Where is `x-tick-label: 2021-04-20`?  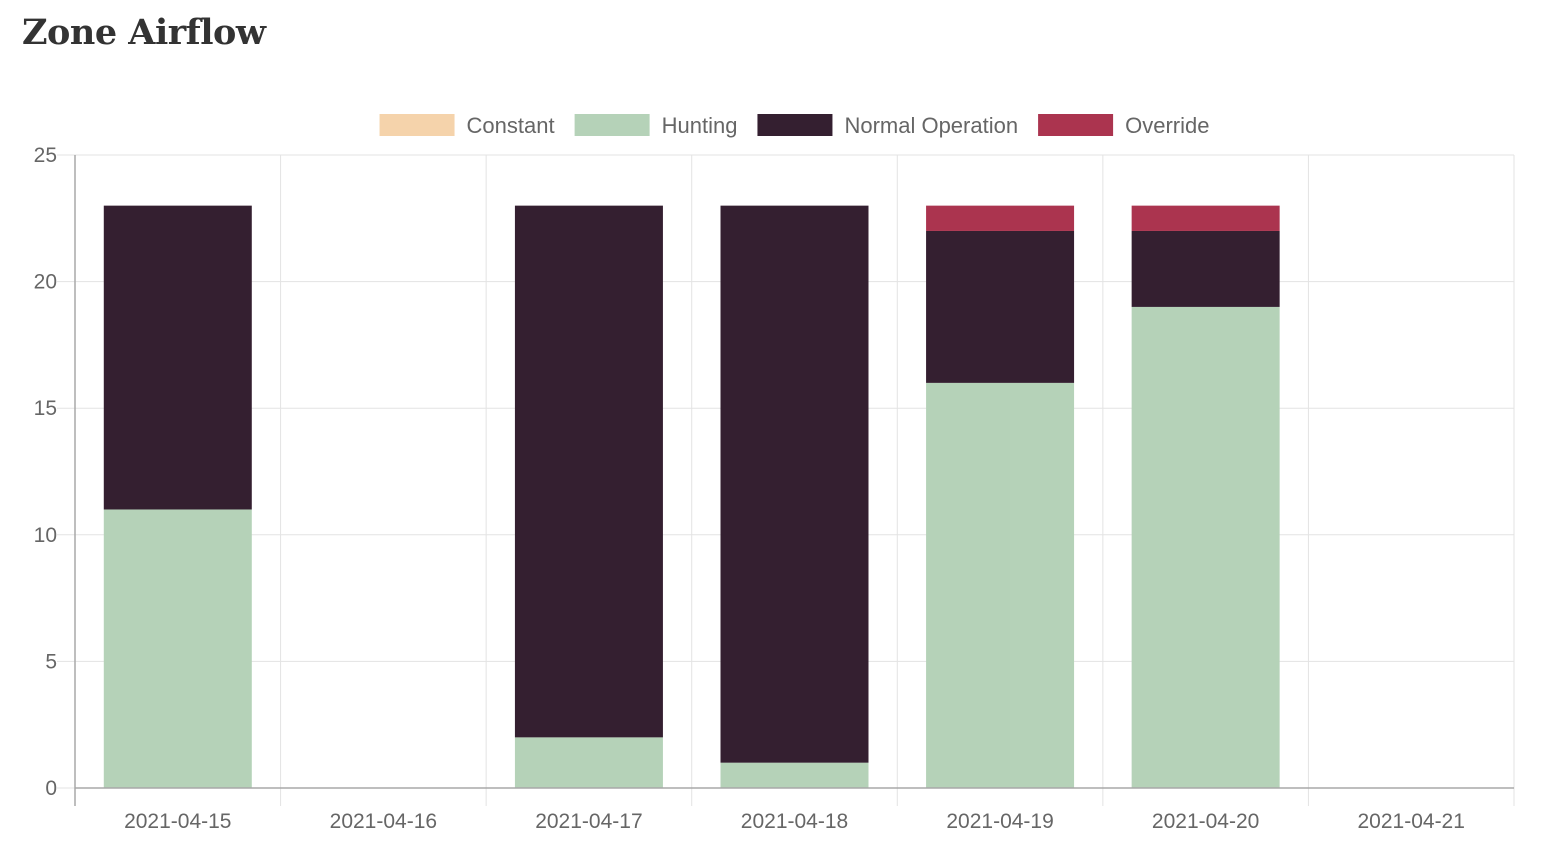
x-tick-label: 2021-04-20 is located at coordinates (1205, 821).